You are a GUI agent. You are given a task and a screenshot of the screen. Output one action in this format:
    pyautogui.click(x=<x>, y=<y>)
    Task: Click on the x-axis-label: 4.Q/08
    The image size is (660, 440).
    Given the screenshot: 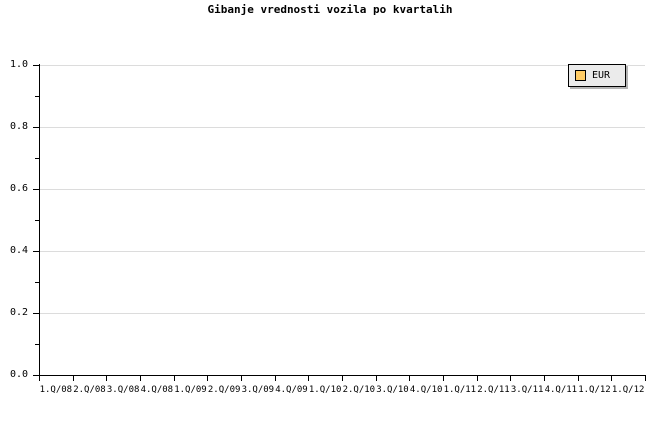 What is the action you would take?
    pyautogui.click(x=157, y=390)
    